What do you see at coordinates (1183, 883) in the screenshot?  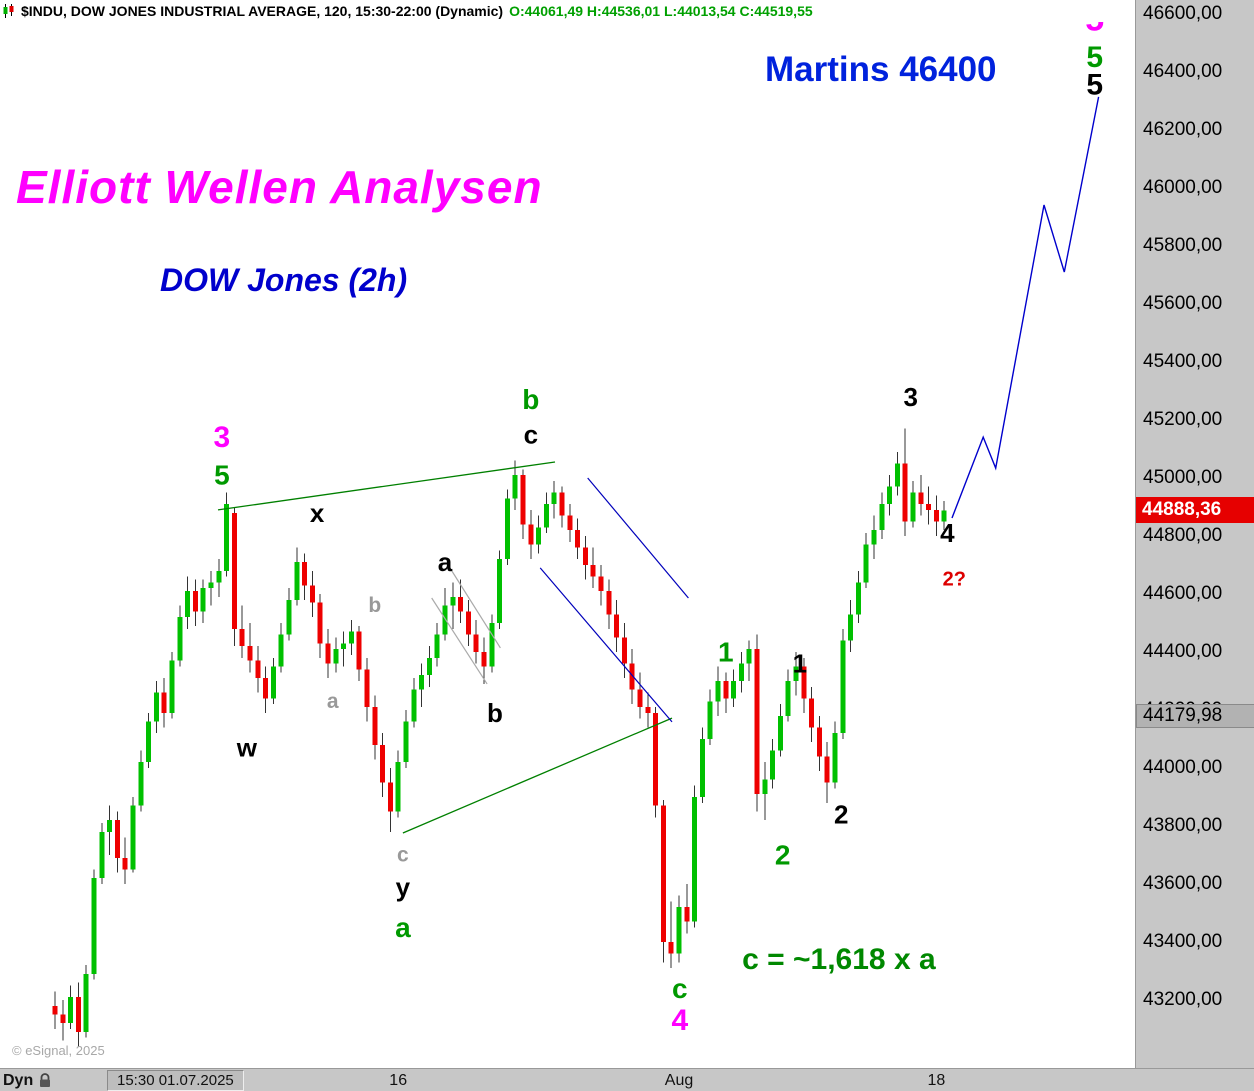 I see `y-axis-tick: 43600,00` at bounding box center [1183, 883].